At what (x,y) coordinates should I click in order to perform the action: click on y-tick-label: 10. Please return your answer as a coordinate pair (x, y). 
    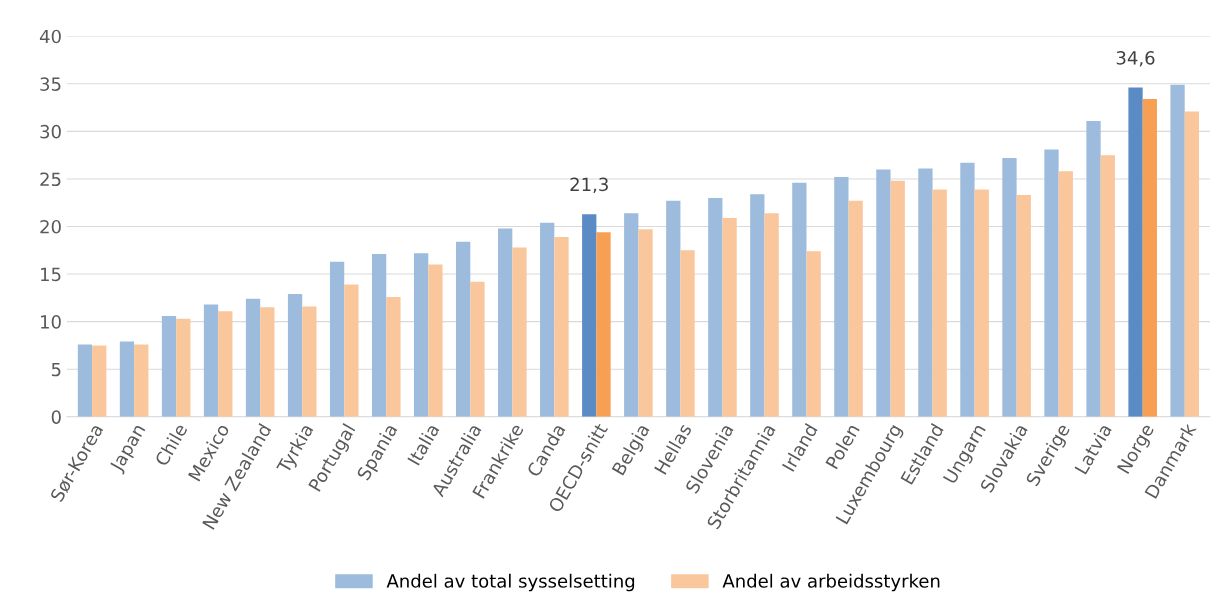
    Looking at the image, I should click on (51, 322).